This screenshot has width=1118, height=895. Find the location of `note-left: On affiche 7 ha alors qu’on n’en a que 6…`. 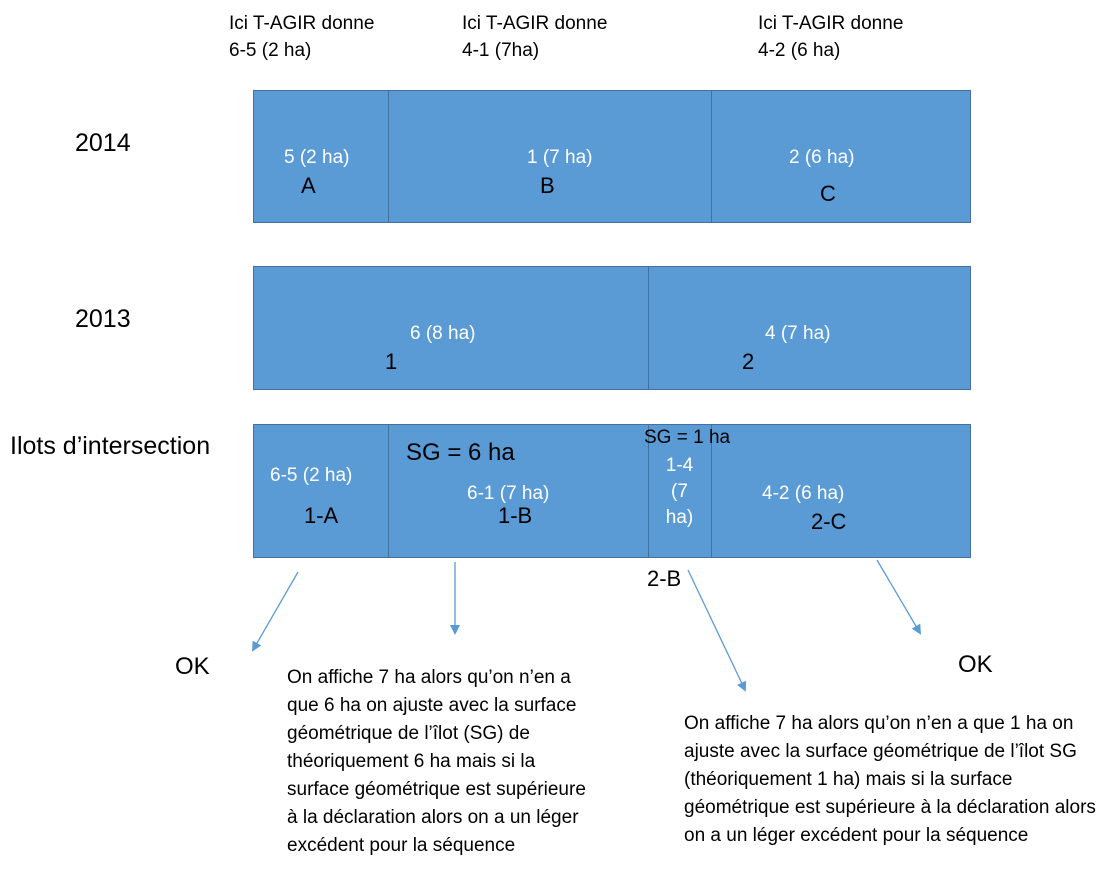

note-left: On affiche 7 ha alors qu’on n’en a que 6… is located at coordinates (436, 761).